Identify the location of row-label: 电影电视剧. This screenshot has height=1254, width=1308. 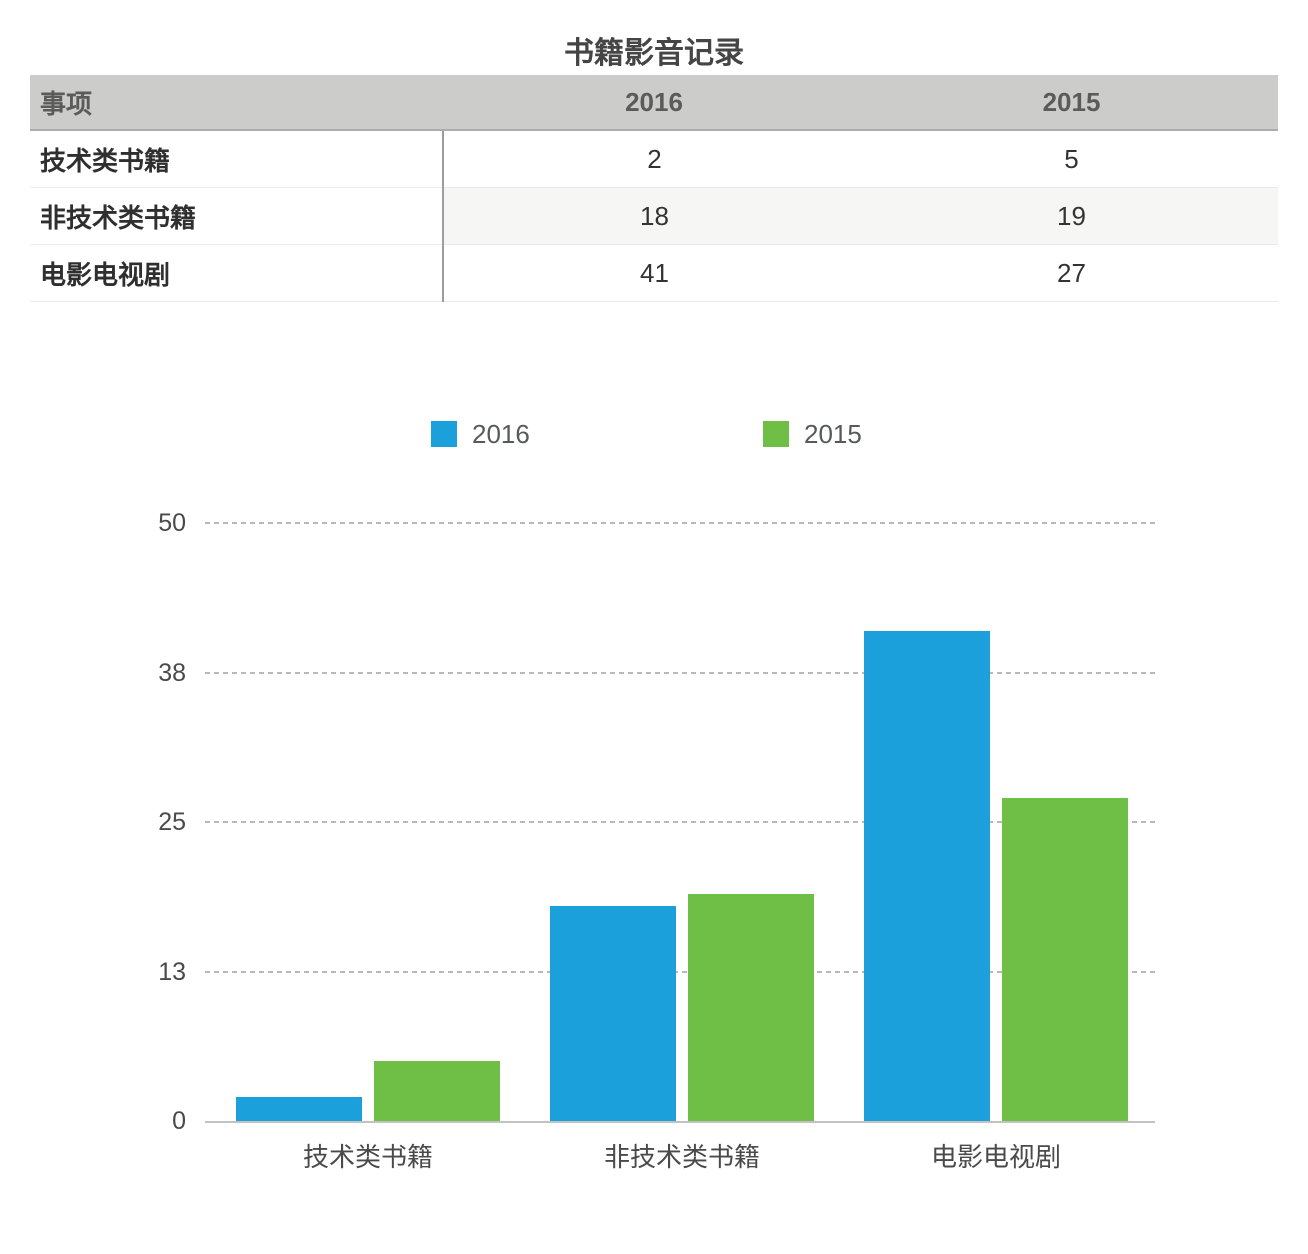
(237, 273).